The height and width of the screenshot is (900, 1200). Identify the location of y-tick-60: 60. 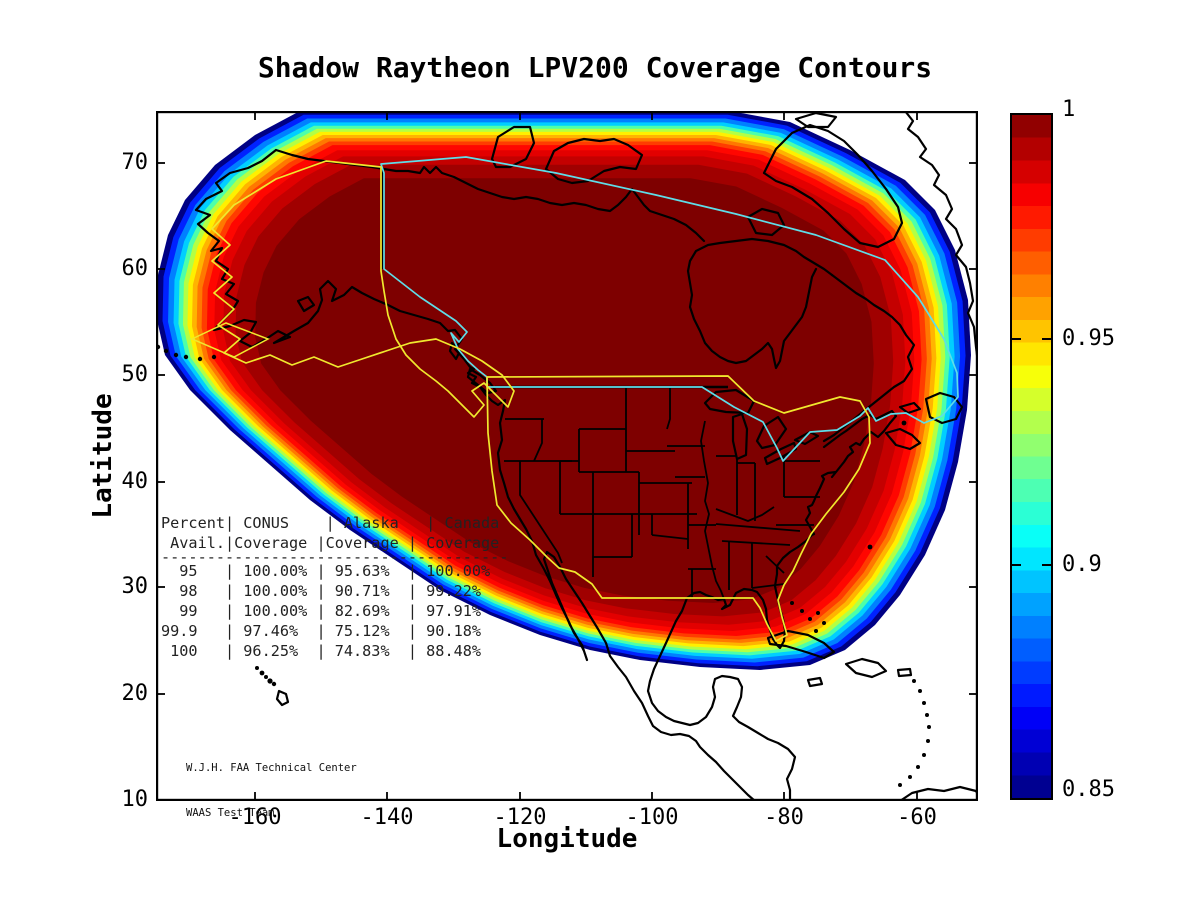
(135, 268).